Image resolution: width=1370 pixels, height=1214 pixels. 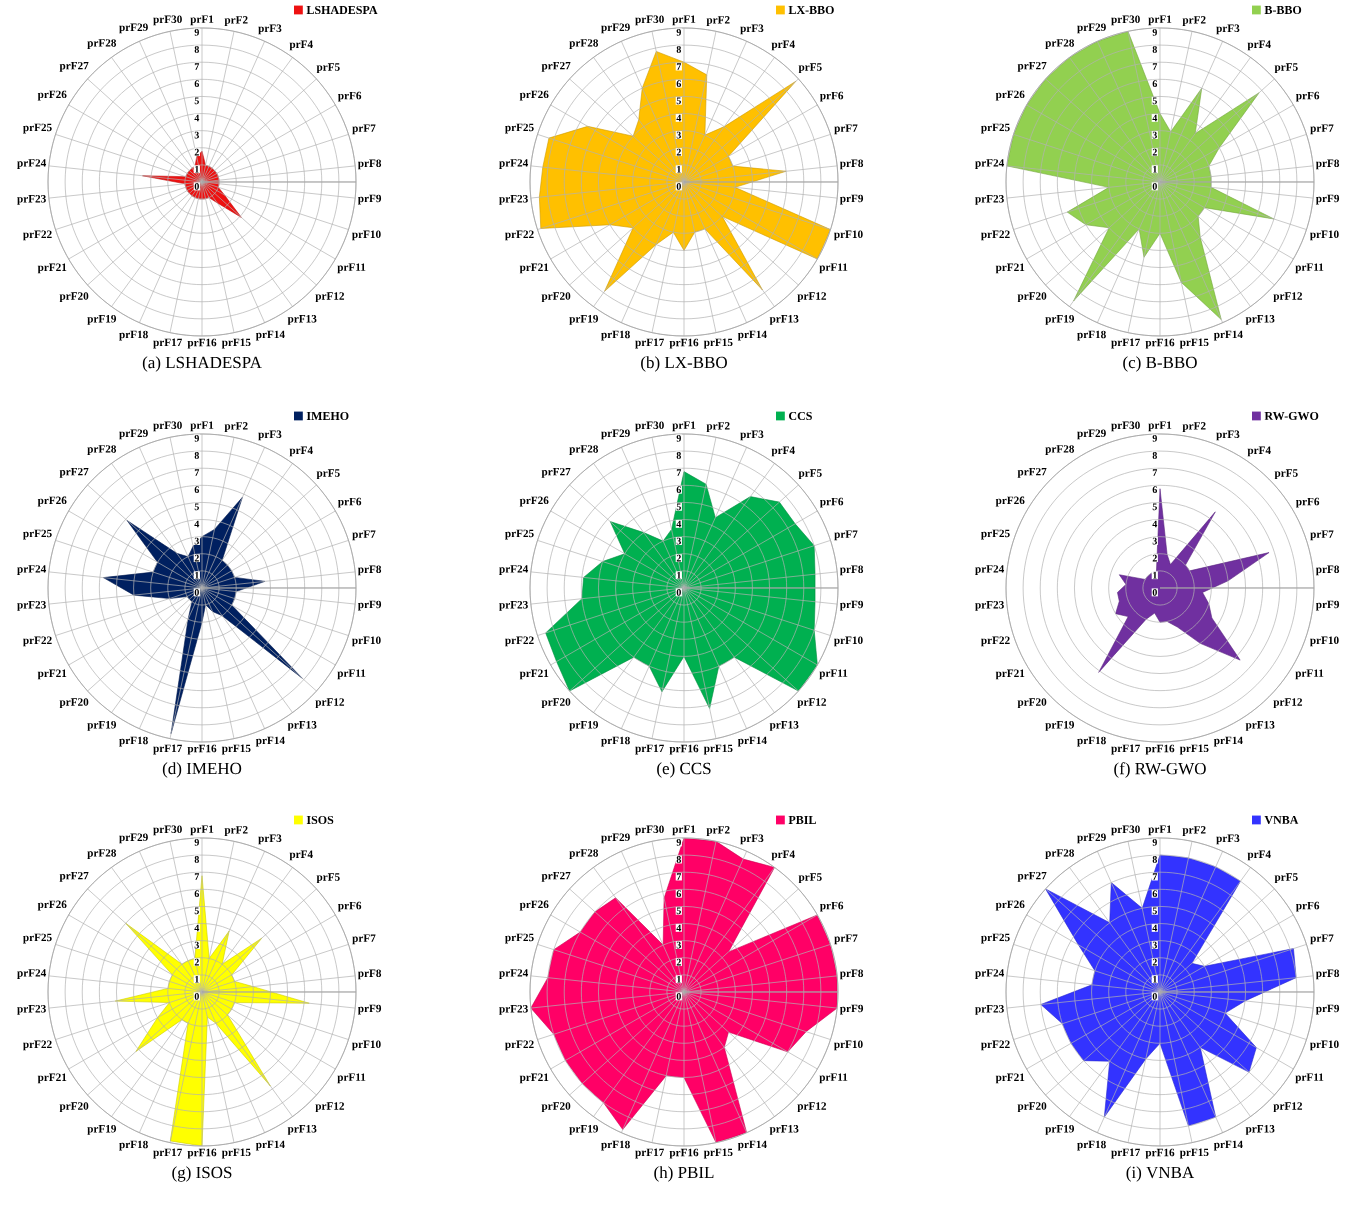 What do you see at coordinates (202, 770) in the screenshot?
I see `text: (d) IMEHO` at bounding box center [202, 770].